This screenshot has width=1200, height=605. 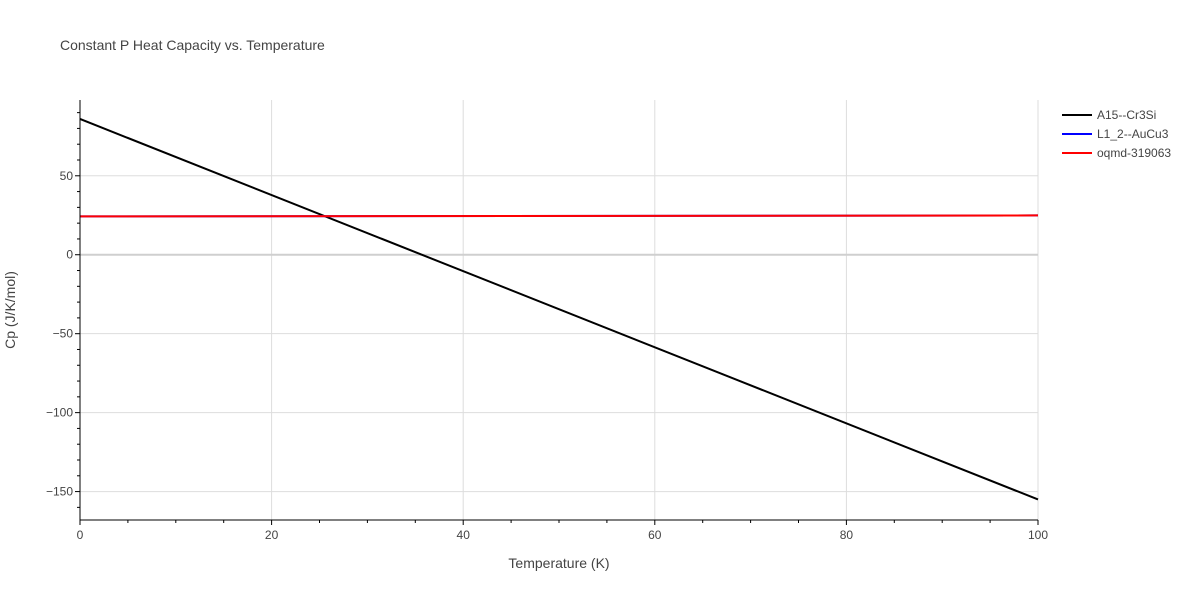 I want to click on legend-label-oqmd-319063: oqmd-319063, so click(x=1134, y=153).